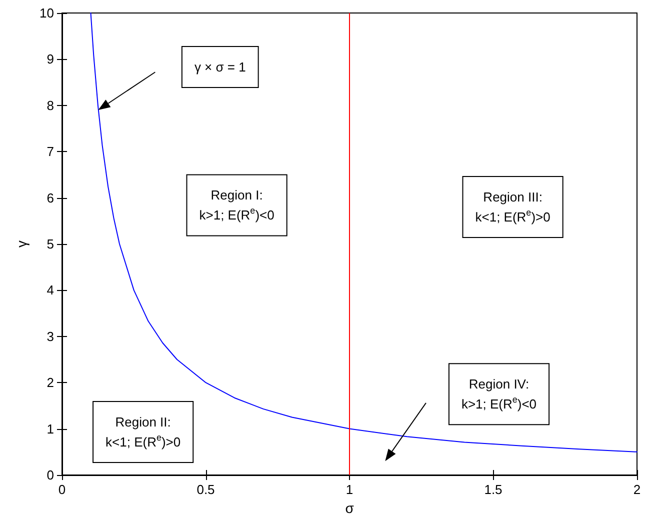 This screenshot has width=649, height=522. Describe the element at coordinates (50, 336) in the screenshot. I see `y-tick-label: 3` at that location.